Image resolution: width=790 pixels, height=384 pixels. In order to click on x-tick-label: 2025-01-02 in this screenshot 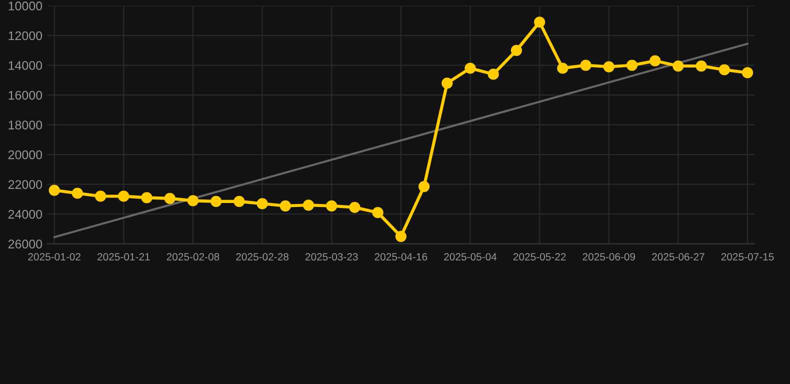, I will do `click(54, 257)`.